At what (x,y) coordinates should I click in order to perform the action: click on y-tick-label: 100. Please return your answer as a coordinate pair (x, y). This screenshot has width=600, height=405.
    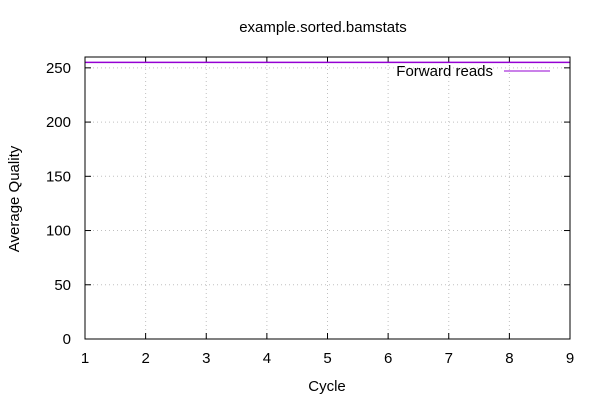
    Looking at the image, I should click on (58, 231).